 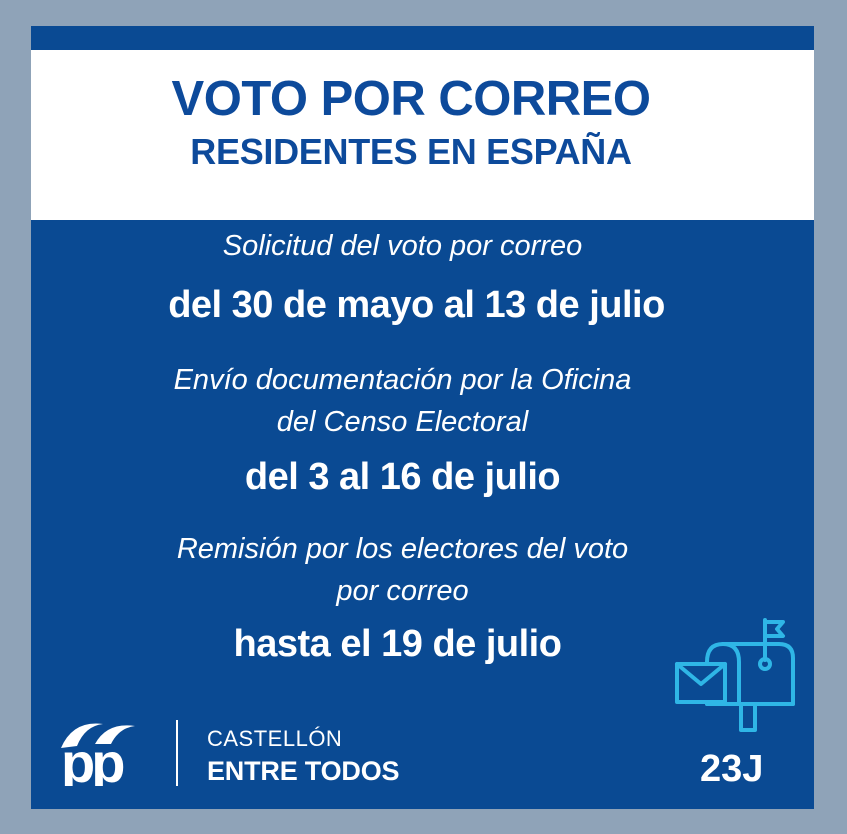 What do you see at coordinates (402, 380) in the screenshot?
I see `step-2-label-line-1: Envío documentación por la Oficina` at bounding box center [402, 380].